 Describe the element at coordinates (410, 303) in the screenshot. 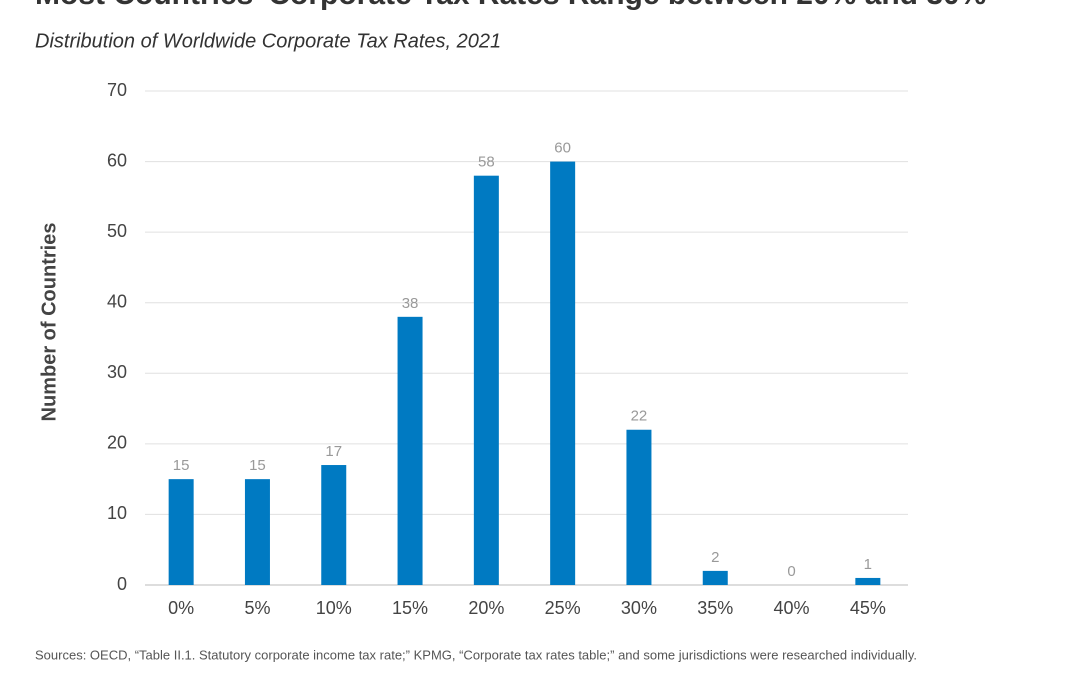

I see `data-label: 38` at that location.